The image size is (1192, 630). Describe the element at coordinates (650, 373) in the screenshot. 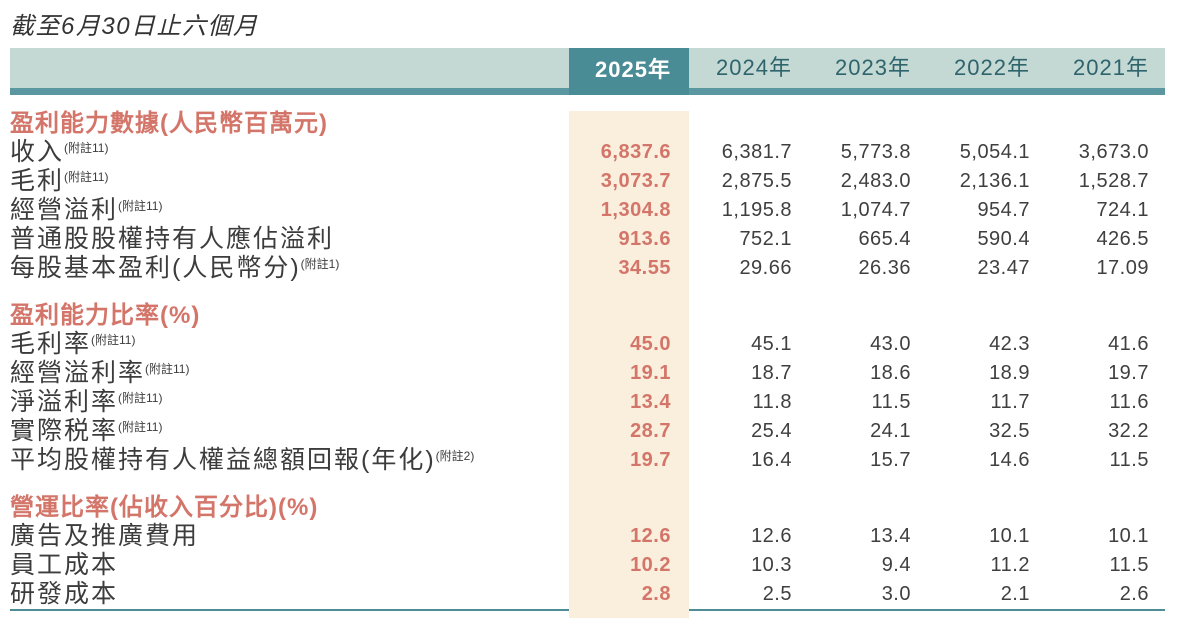

I see `cell-2025: 19.1` at that location.